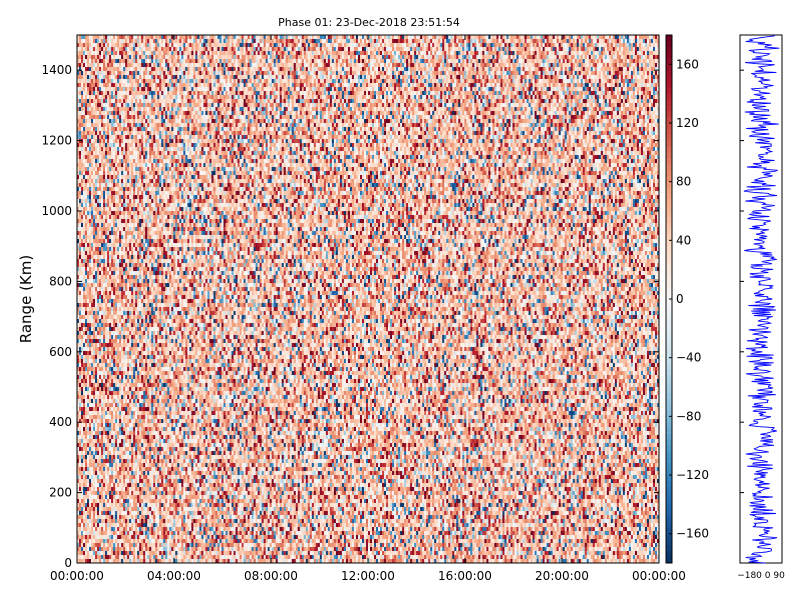 This screenshot has height=600, width=800. I want to click on y-axis-label: Range (Km), so click(26, 299).